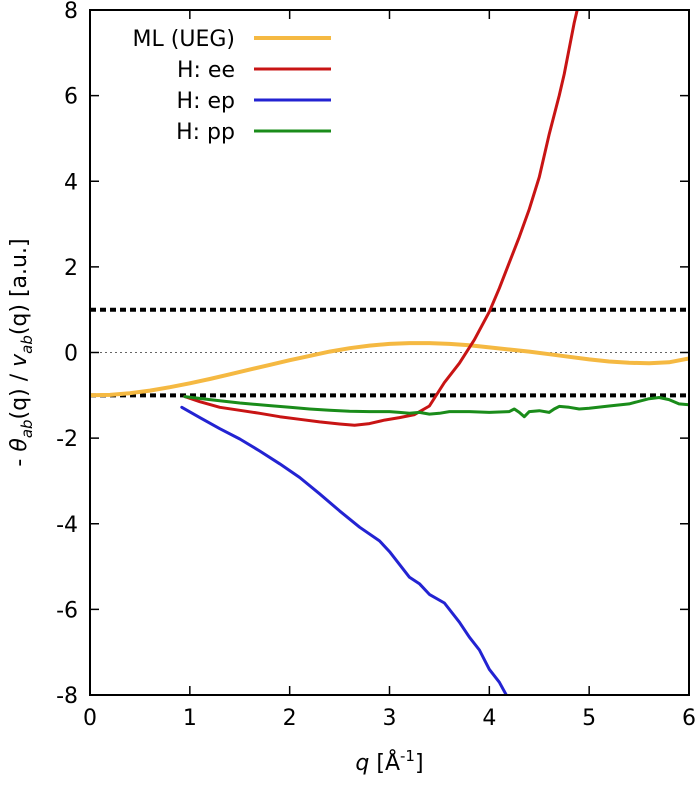 This screenshot has width=700, height=786. I want to click on y-tick-label: -8, so click(67, 696).